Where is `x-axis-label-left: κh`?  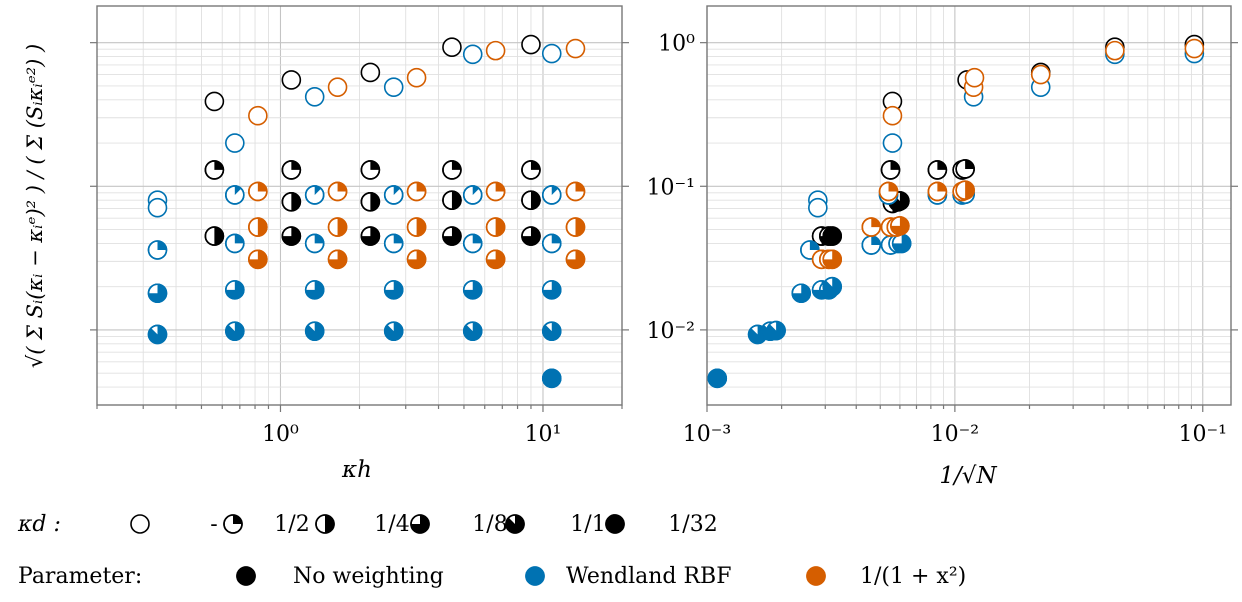 x-axis-label-left: κh is located at coordinates (356, 470).